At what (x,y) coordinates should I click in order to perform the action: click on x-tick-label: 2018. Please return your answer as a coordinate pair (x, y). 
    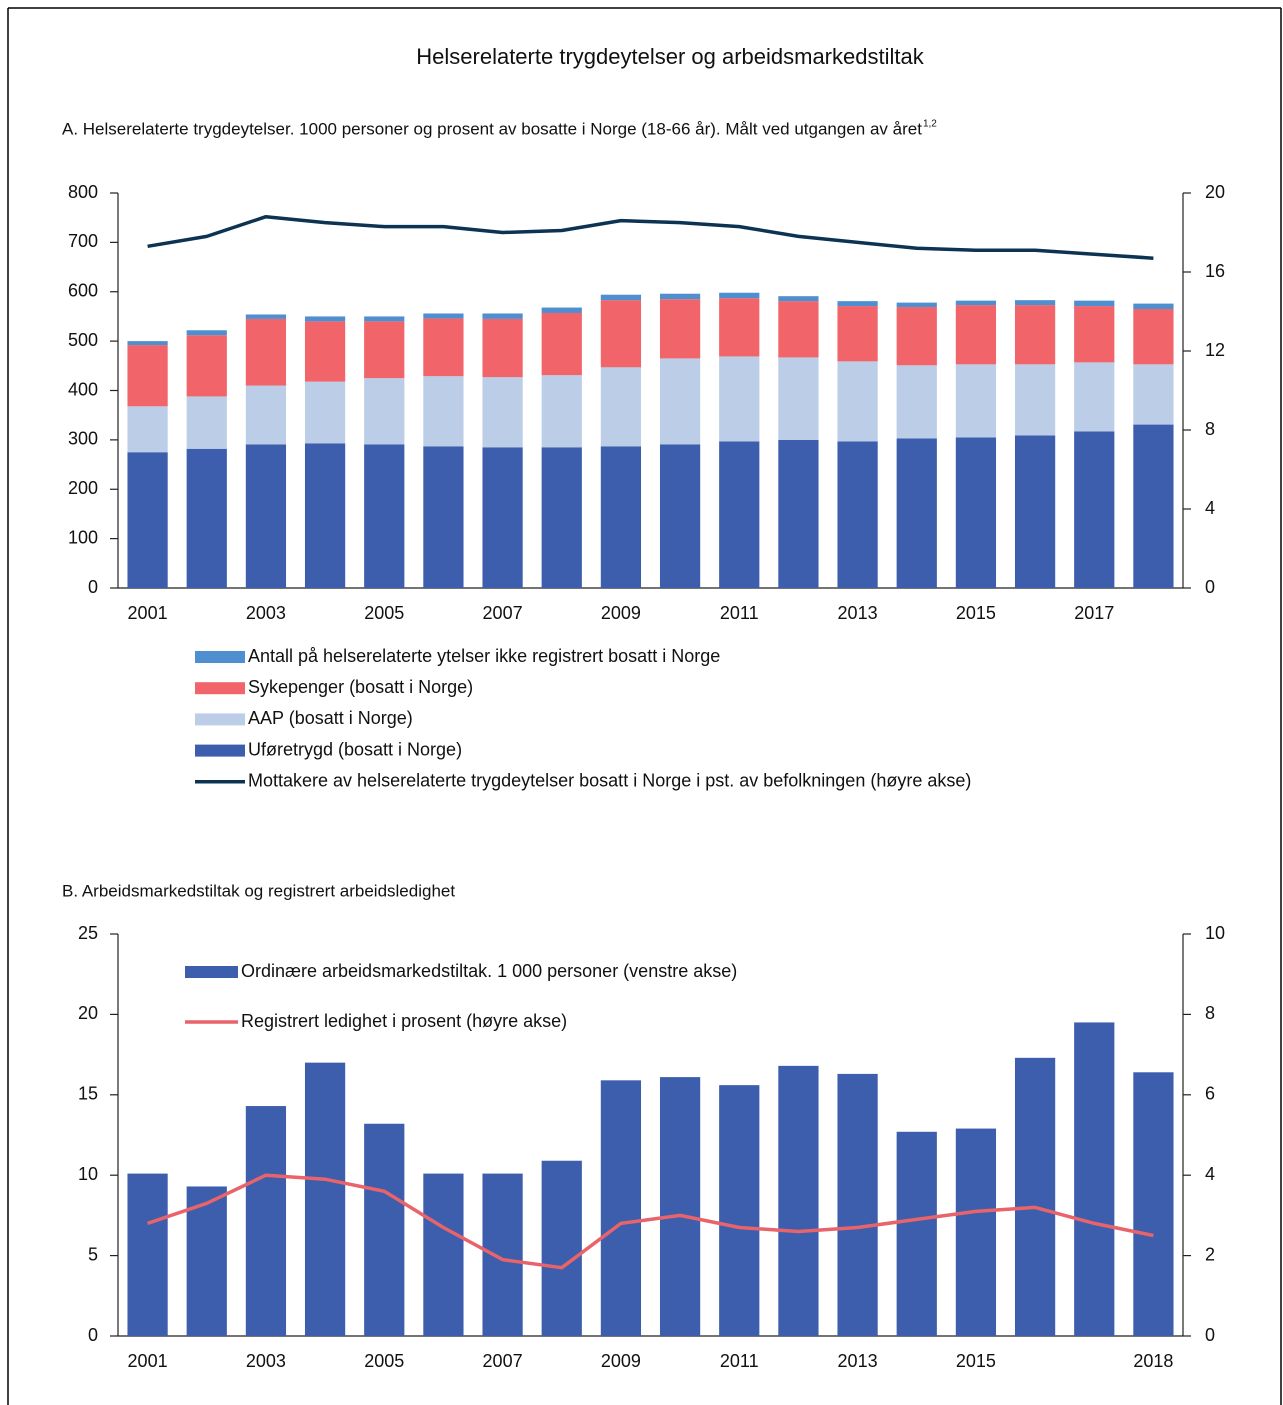
    Looking at the image, I should click on (1153, 1361).